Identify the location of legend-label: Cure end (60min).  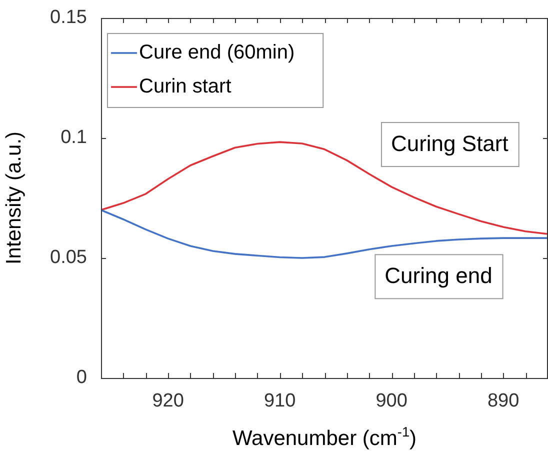
(217, 53).